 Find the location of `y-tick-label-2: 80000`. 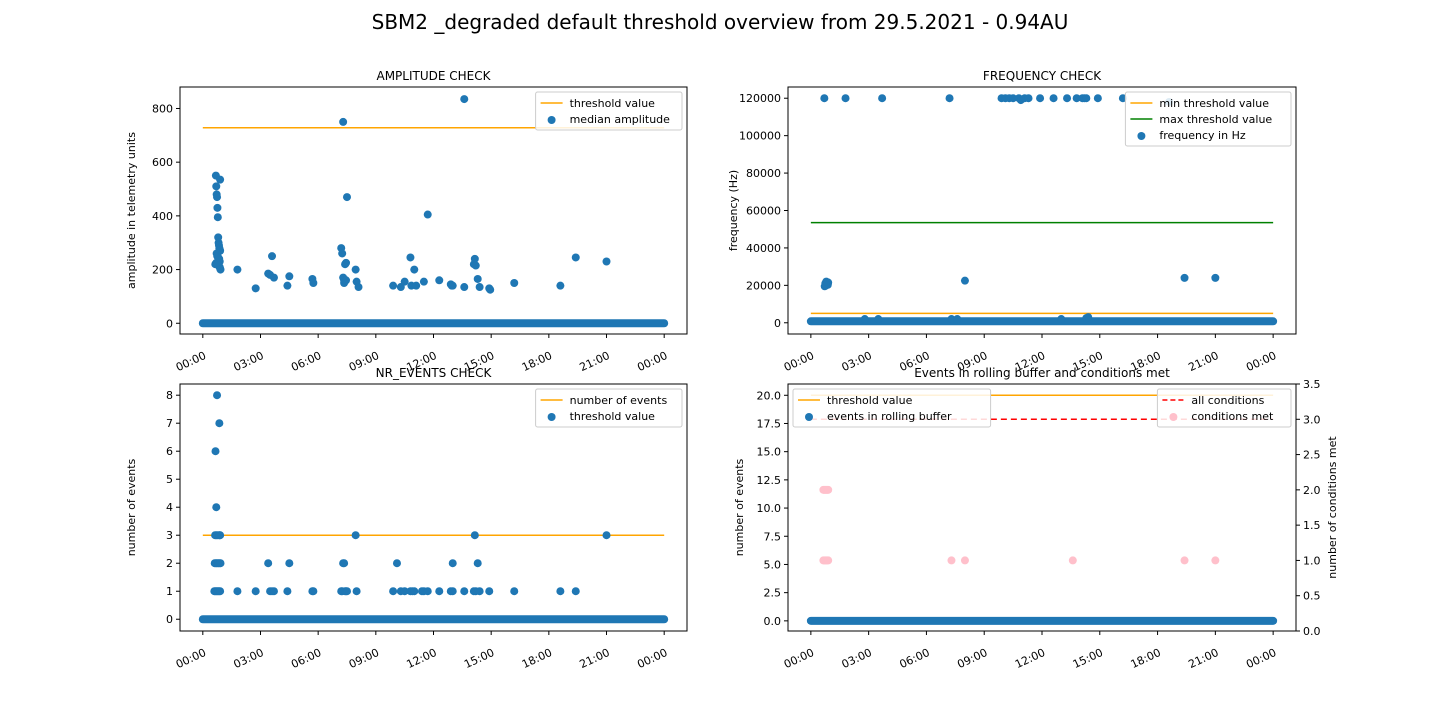

y-tick-label-2: 80000 is located at coordinates (763, 173).